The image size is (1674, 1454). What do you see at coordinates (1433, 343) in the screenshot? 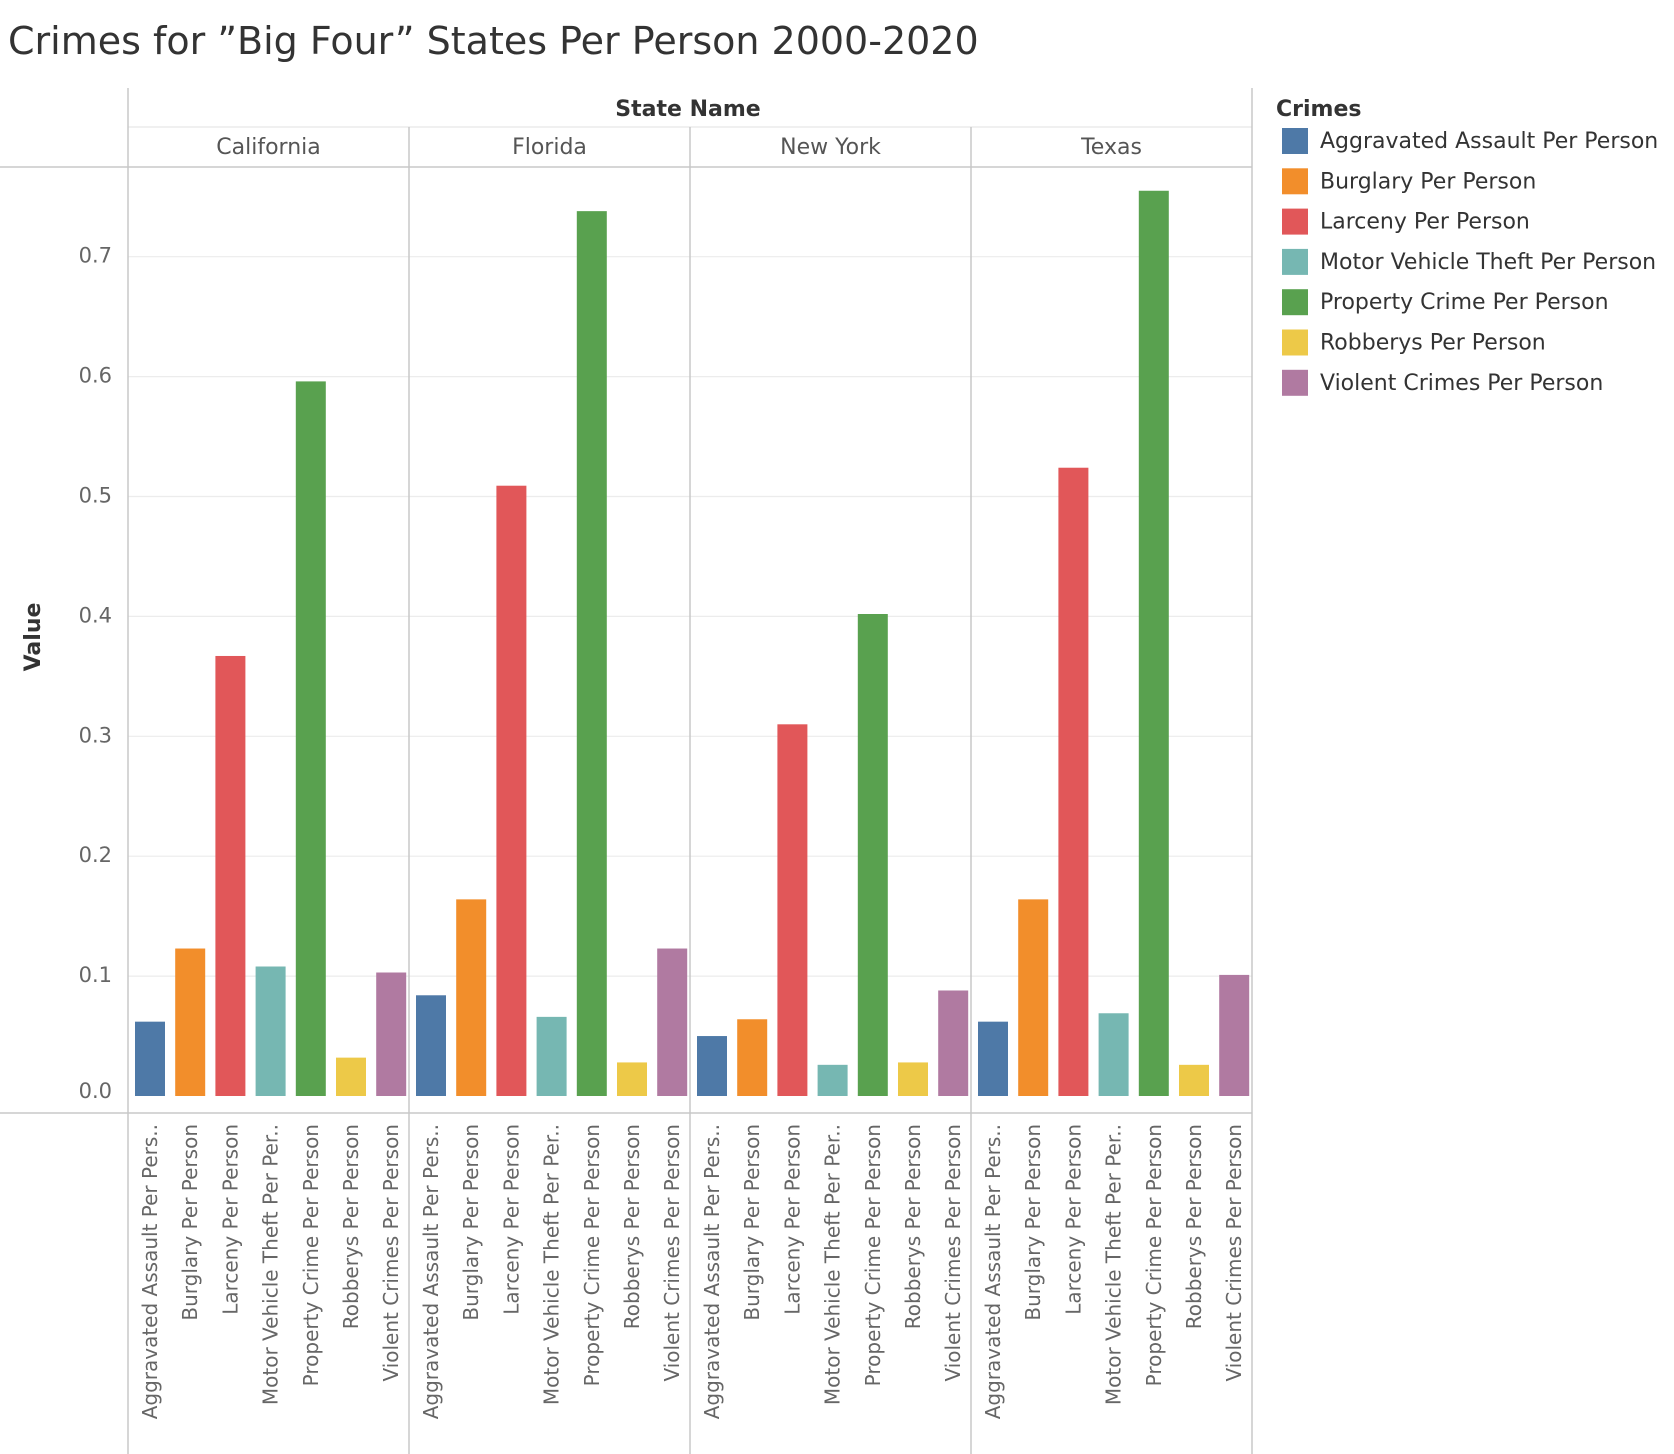
I see `legend-label-robberys-per-person: Robberys Per Person` at bounding box center [1433, 343].